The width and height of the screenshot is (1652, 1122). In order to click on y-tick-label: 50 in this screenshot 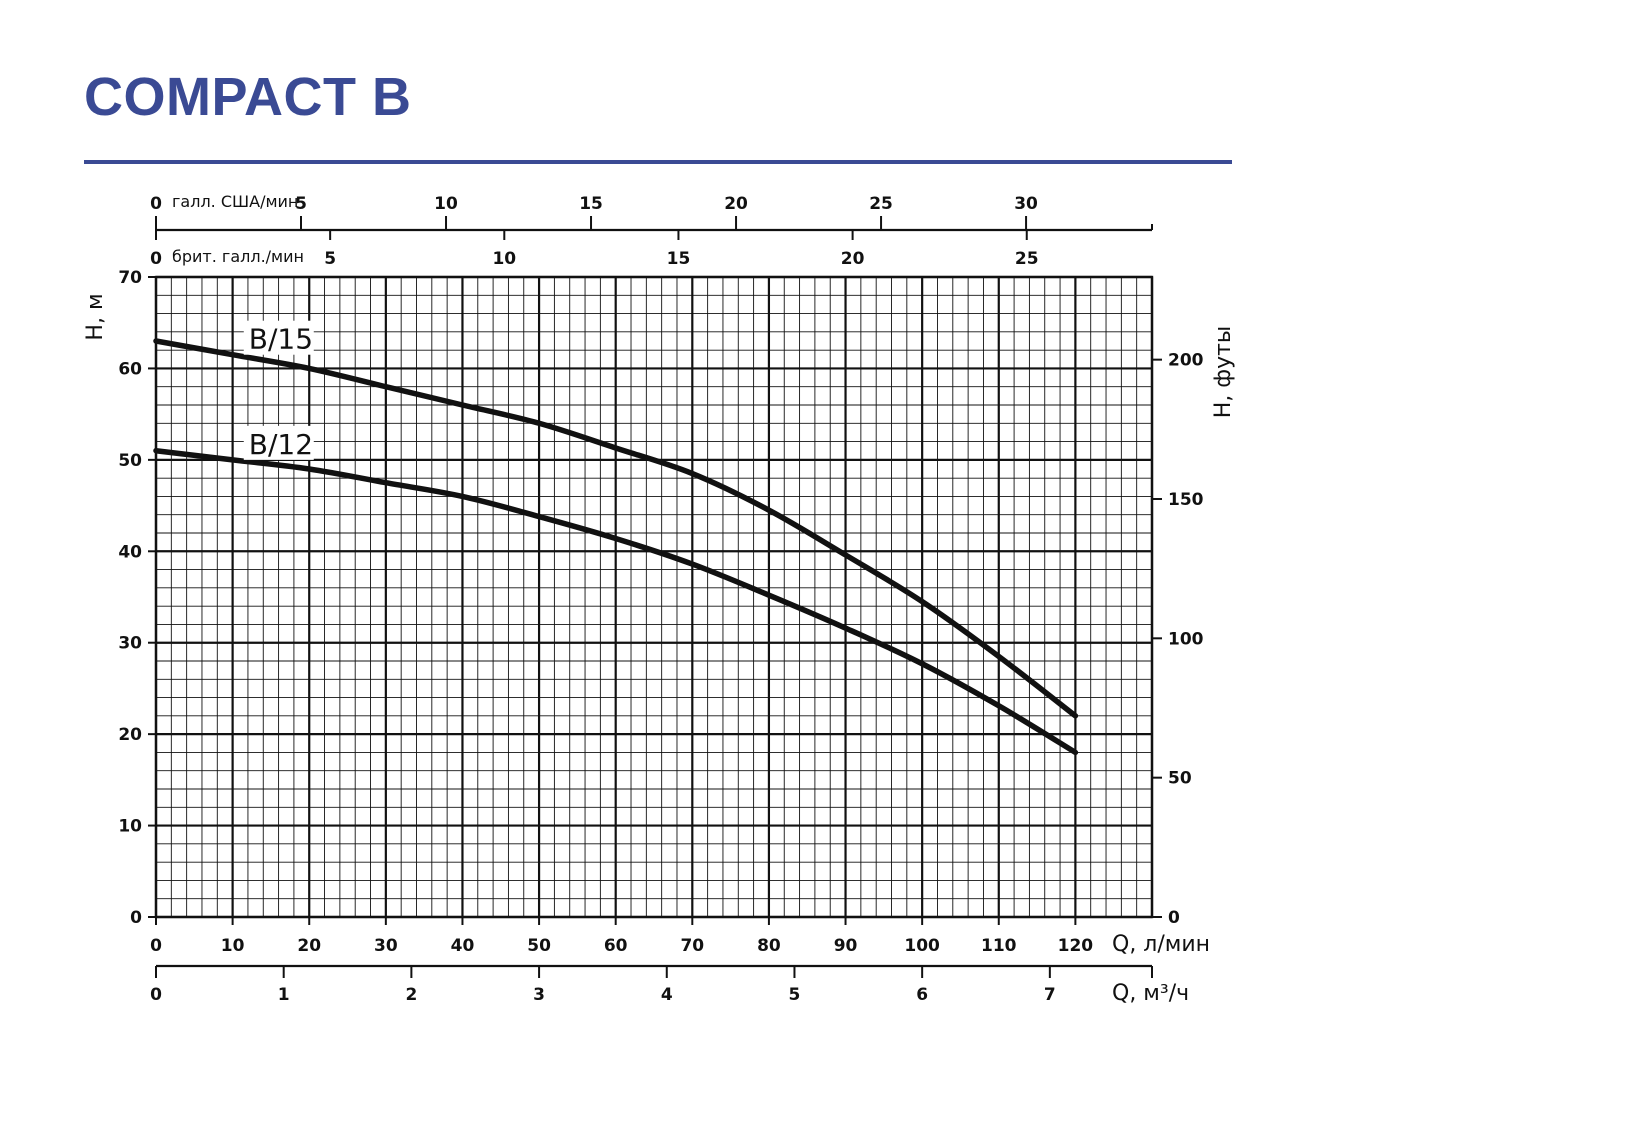, I will do `click(130, 461)`.